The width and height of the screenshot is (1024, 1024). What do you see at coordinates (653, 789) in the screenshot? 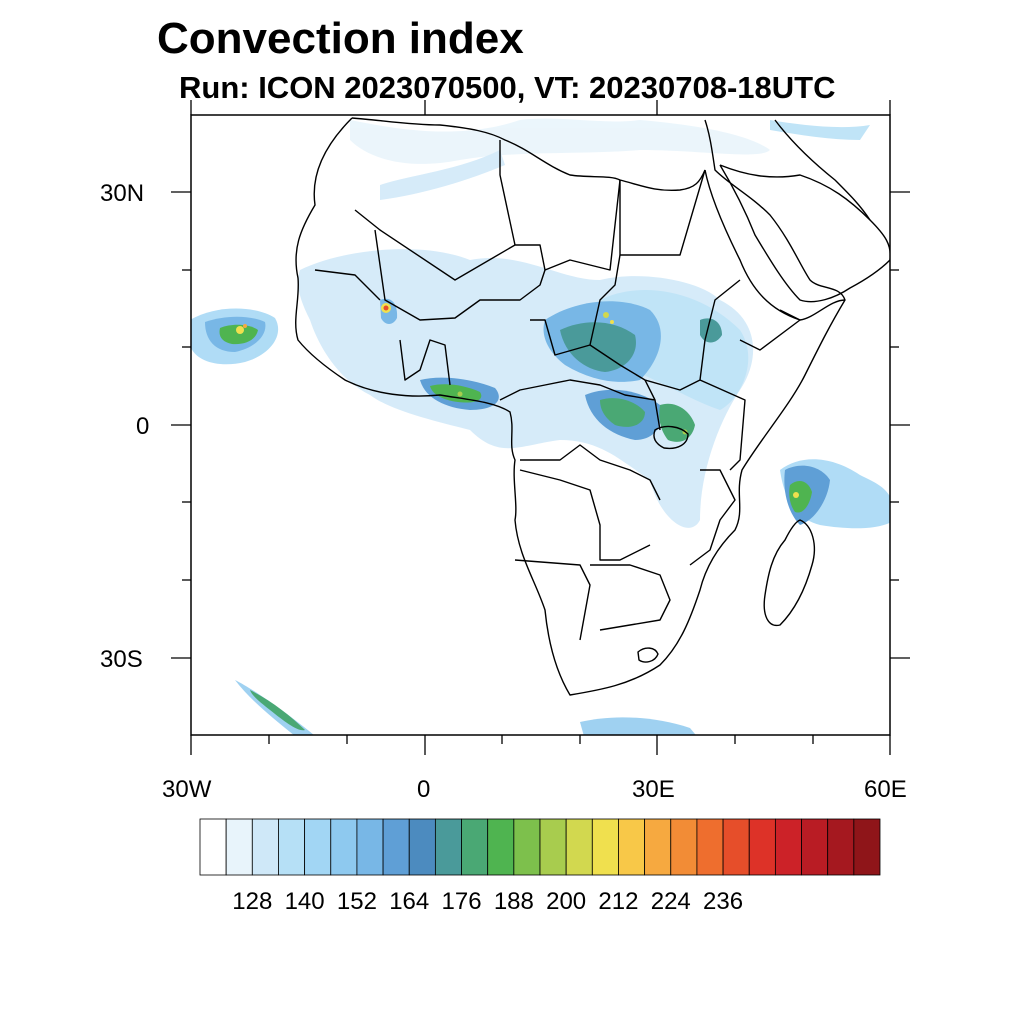
I see `lon-label-30e: 30E` at bounding box center [653, 789].